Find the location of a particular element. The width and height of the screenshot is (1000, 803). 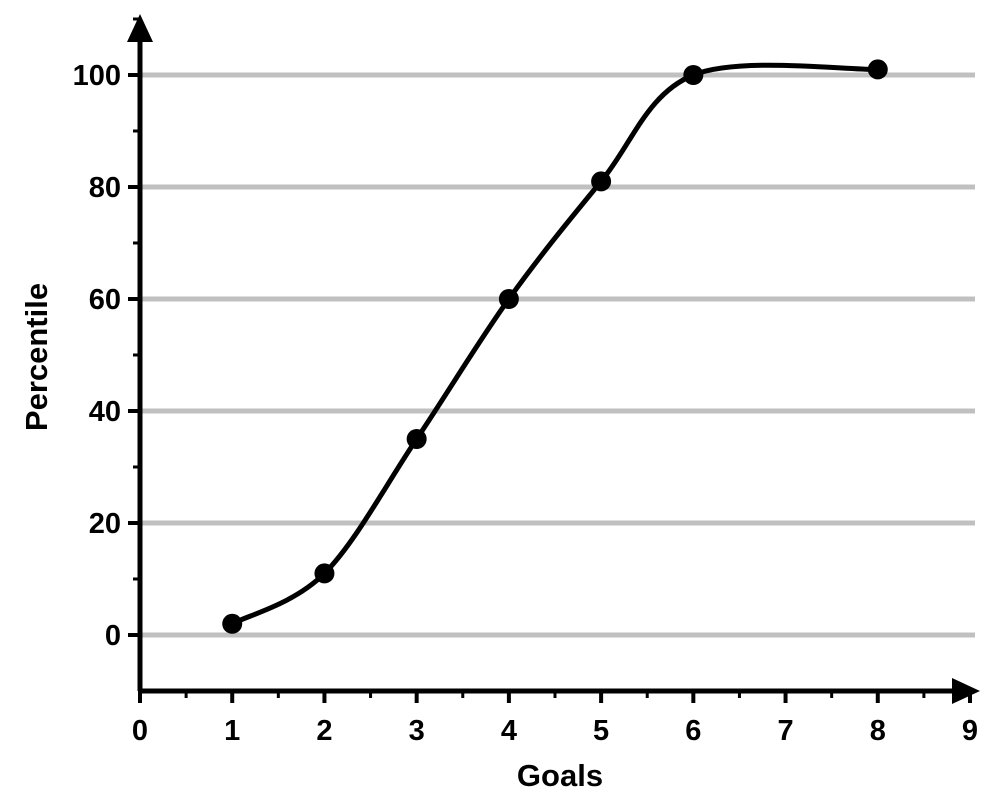

x-tick-label: 5 is located at coordinates (601, 731).